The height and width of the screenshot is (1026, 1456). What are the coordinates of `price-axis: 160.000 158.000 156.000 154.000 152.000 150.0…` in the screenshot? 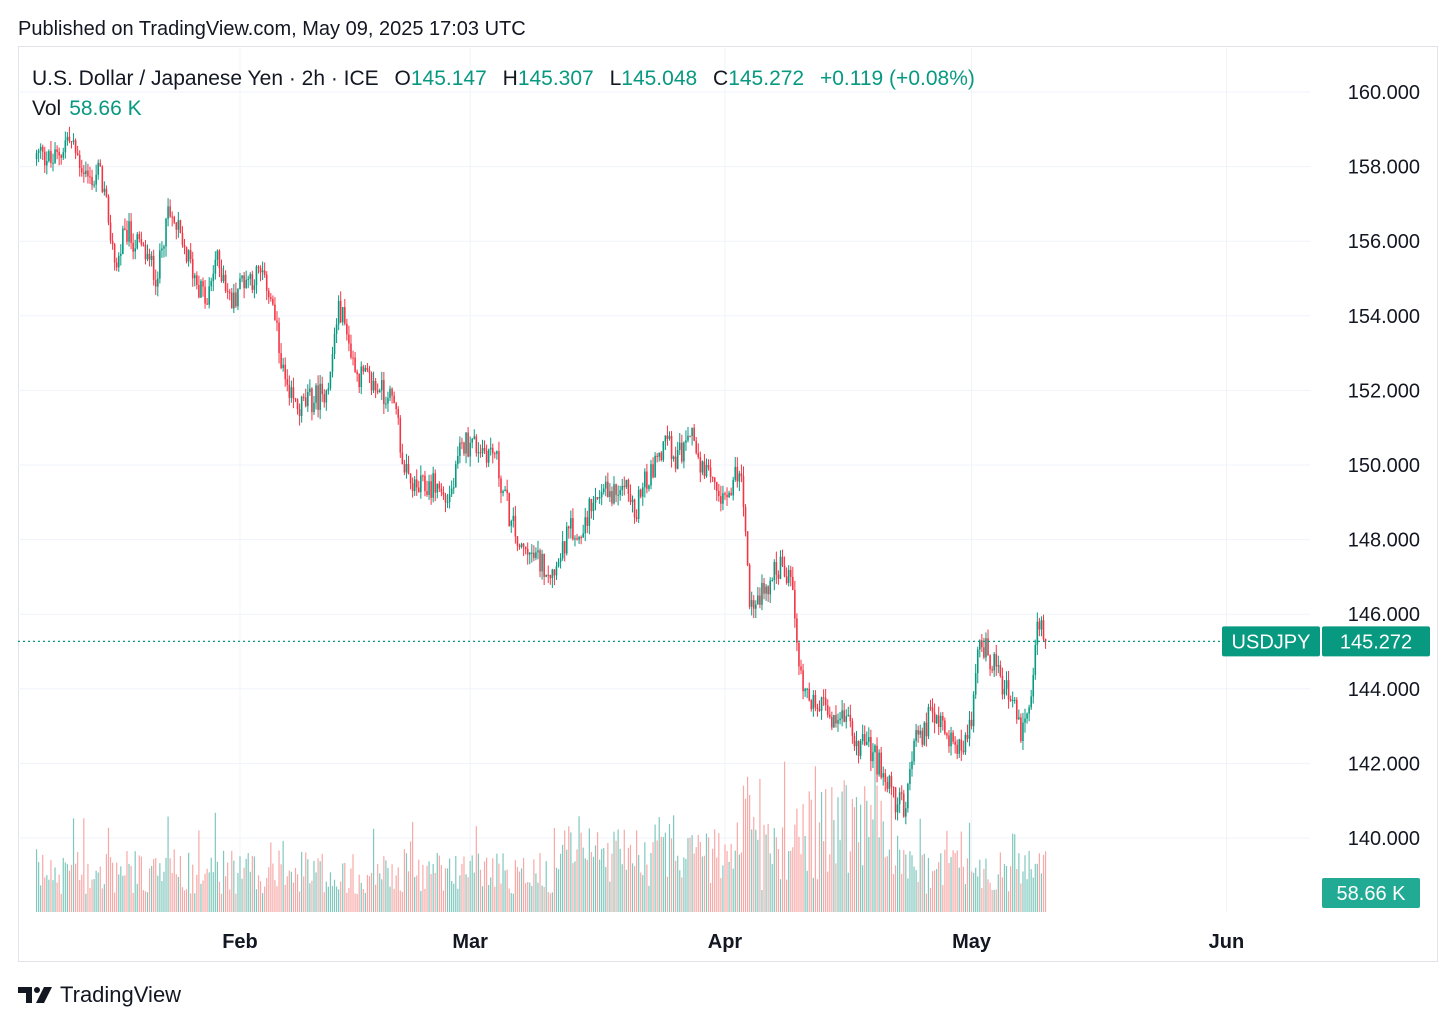 It's located at (1384, 466).